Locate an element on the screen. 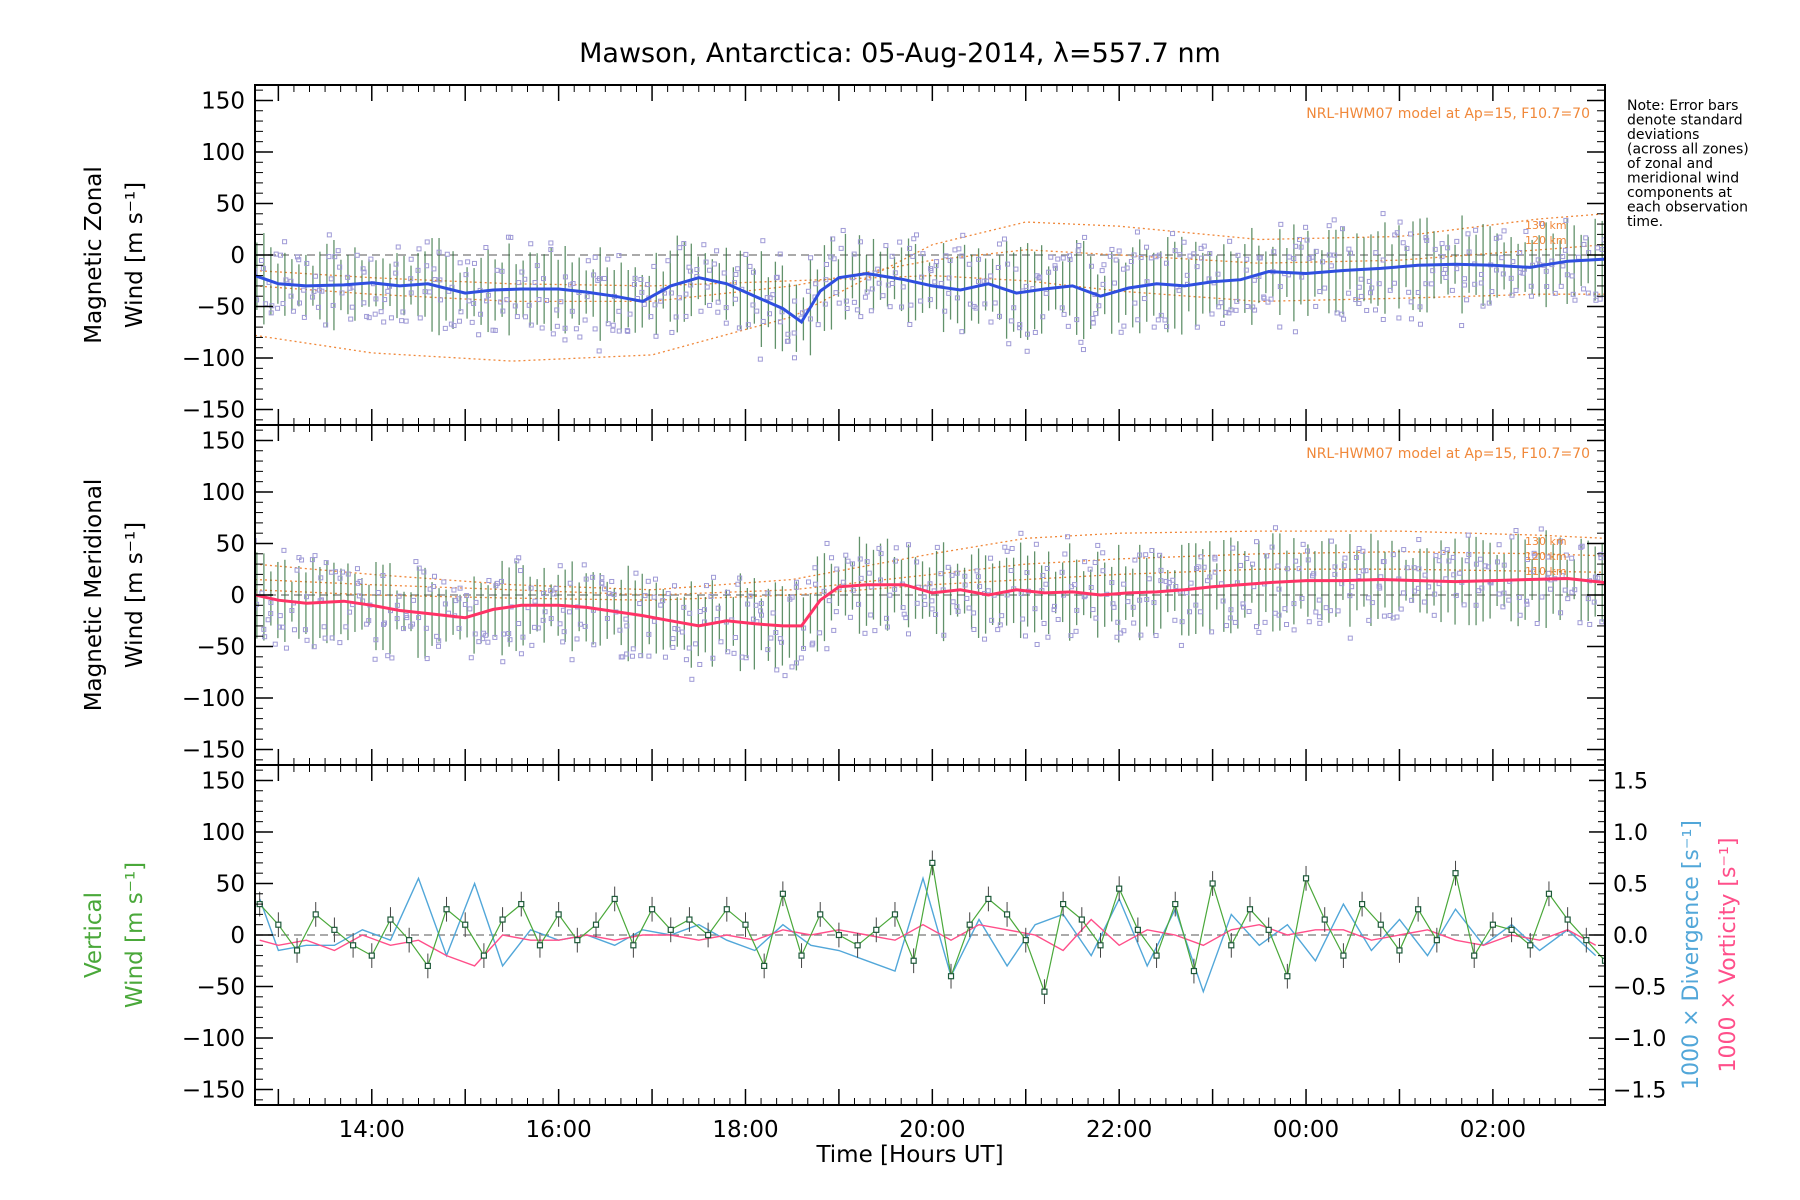 The image size is (1800, 1200). y-tick-label: 0 is located at coordinates (237, 256).